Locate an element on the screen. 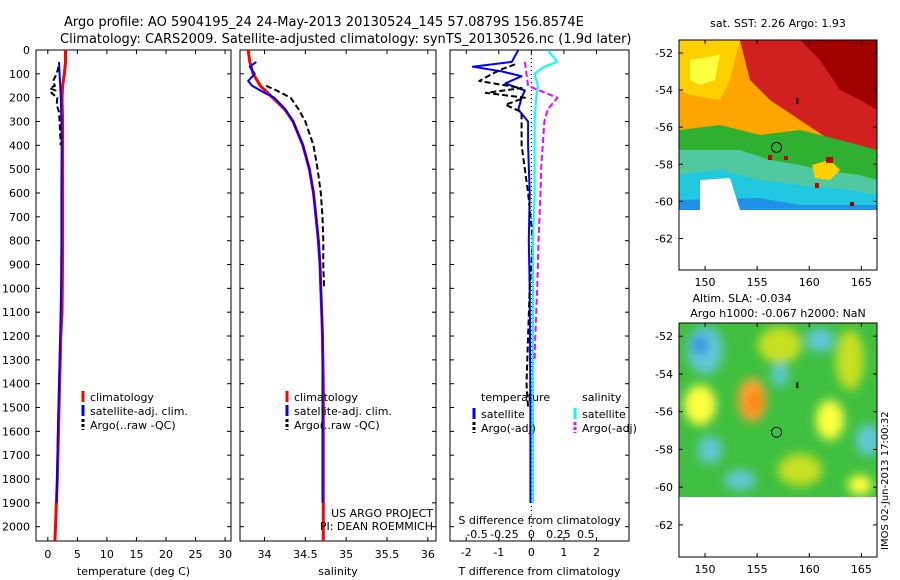 The width and height of the screenshot is (900, 580). salinity-xtick-label: 35.5 is located at coordinates (387, 554).